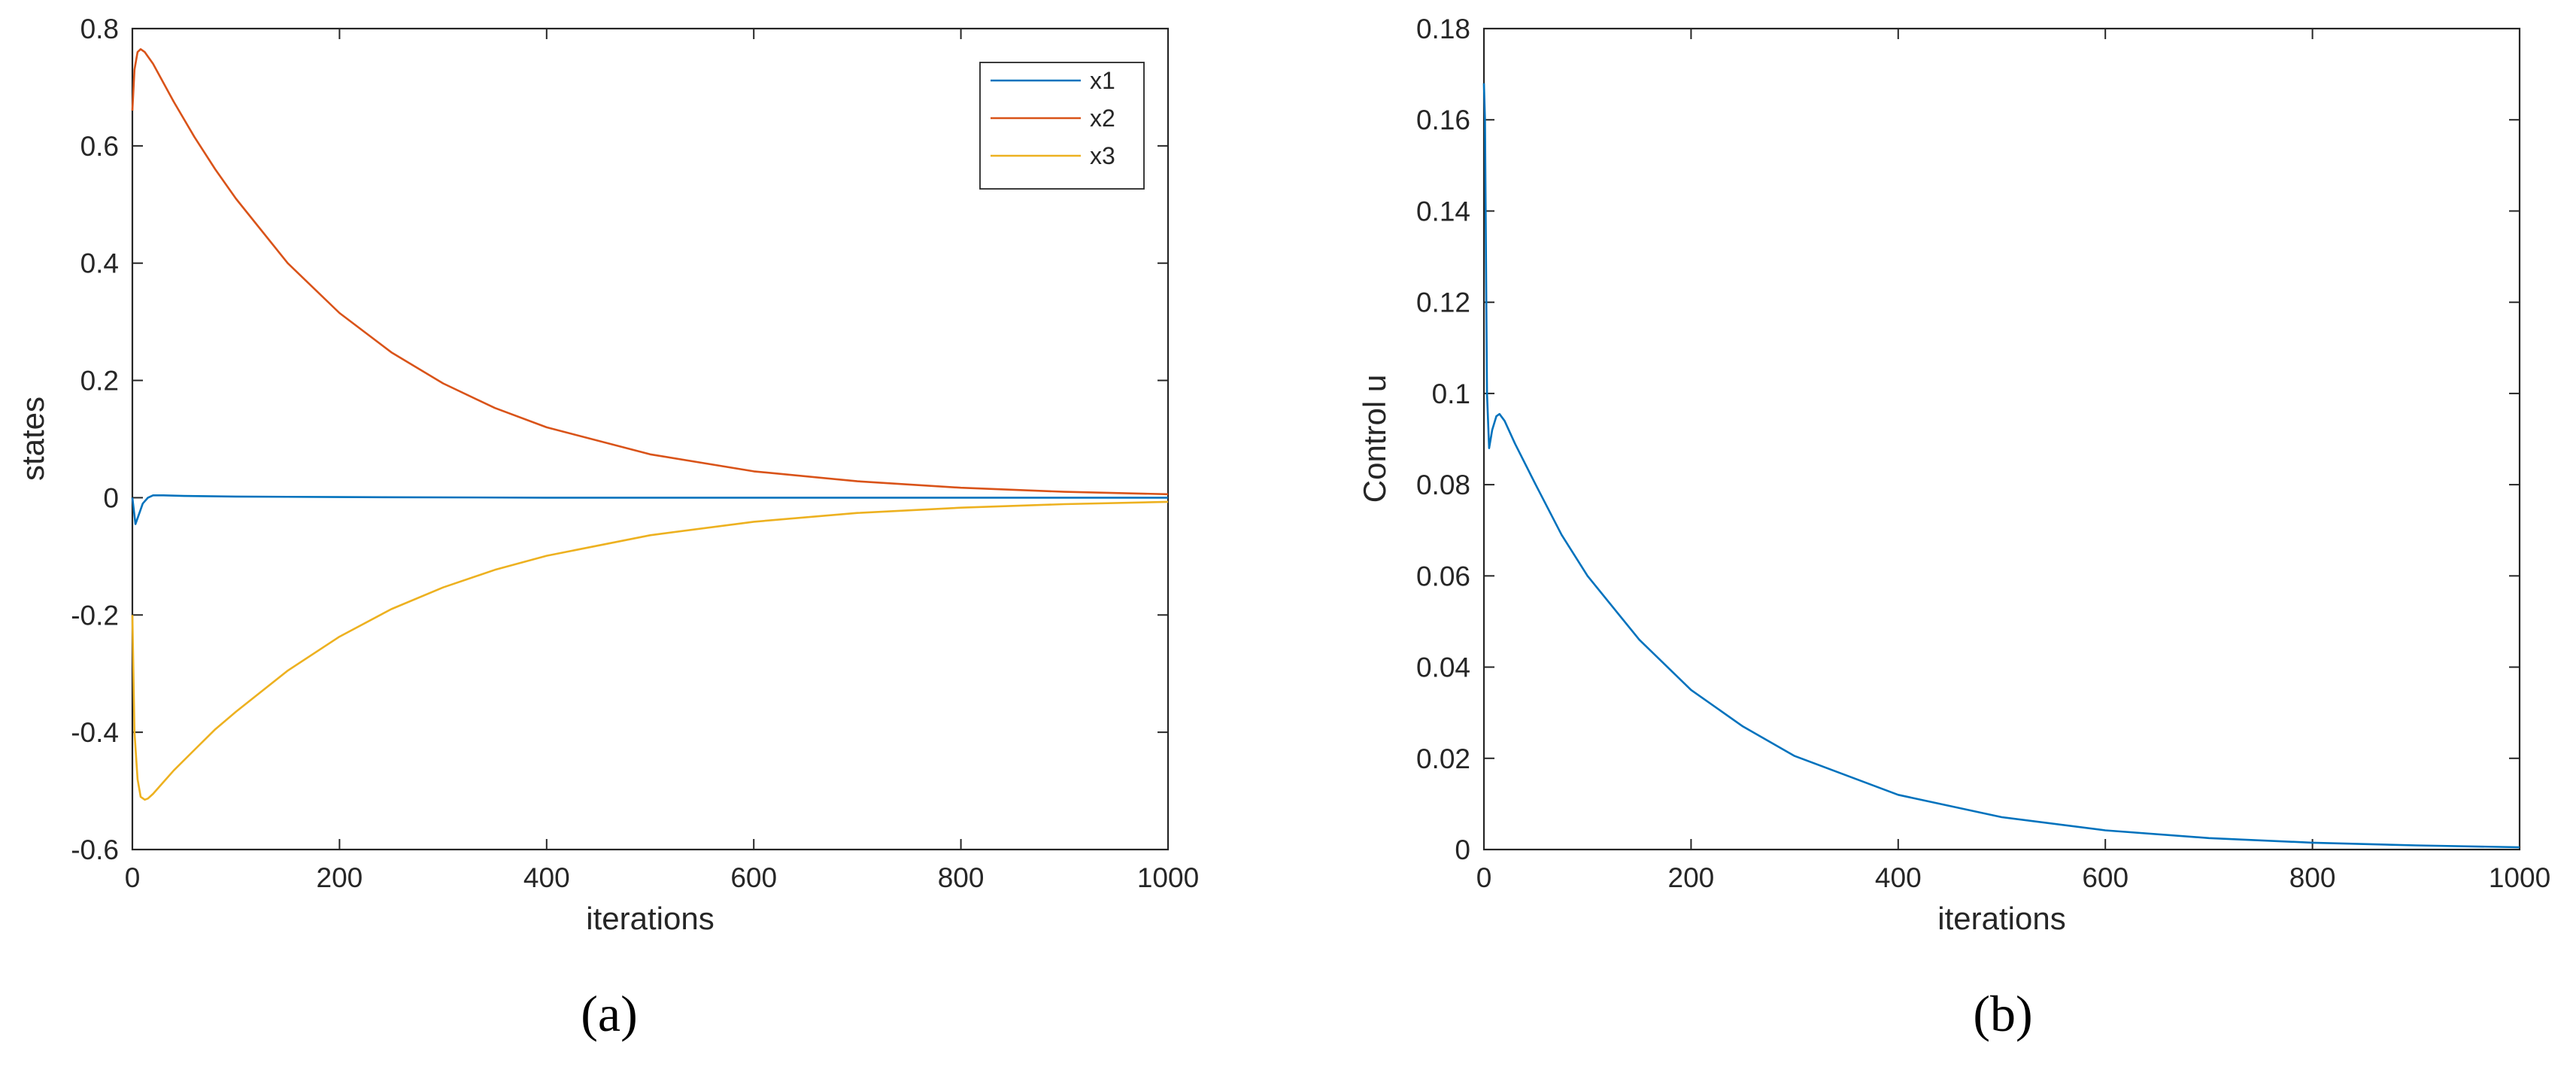  Describe the element at coordinates (95, 849) in the screenshot. I see `y-tick-label: -0.6` at that location.